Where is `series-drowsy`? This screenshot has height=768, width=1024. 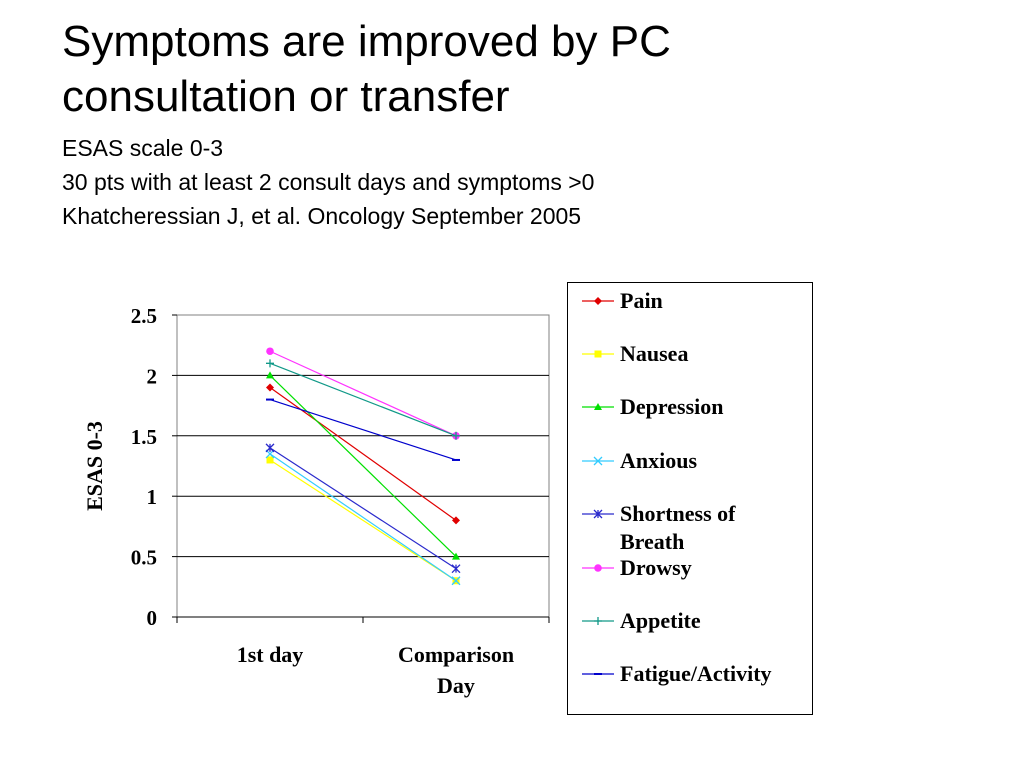 series-drowsy is located at coordinates (363, 393).